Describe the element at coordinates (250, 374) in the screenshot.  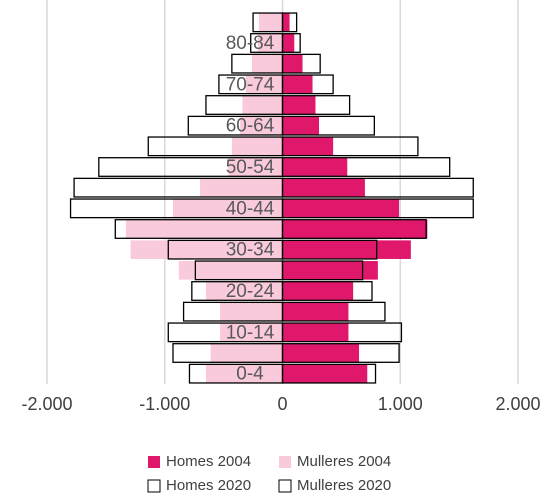
I see `y-tick-label: 0-4` at that location.